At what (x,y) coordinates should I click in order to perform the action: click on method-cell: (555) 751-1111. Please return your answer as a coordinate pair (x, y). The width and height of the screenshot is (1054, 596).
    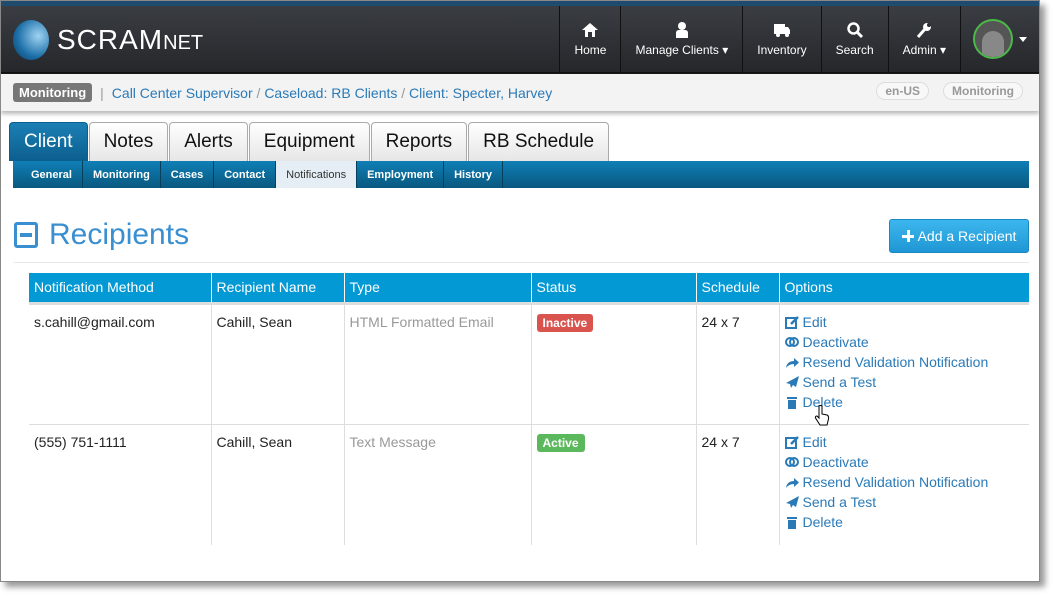
    Looking at the image, I should click on (80, 441).